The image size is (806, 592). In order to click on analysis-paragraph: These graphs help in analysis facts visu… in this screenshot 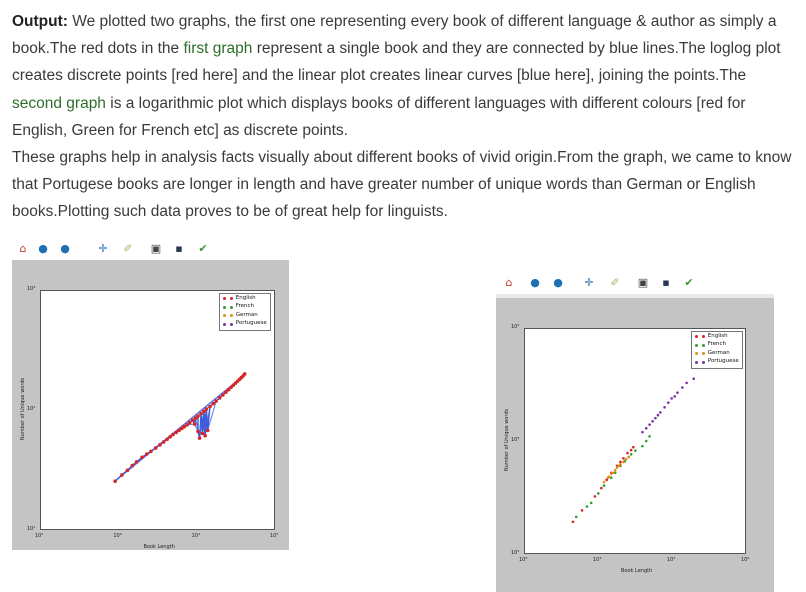, I will do `click(402, 185)`.